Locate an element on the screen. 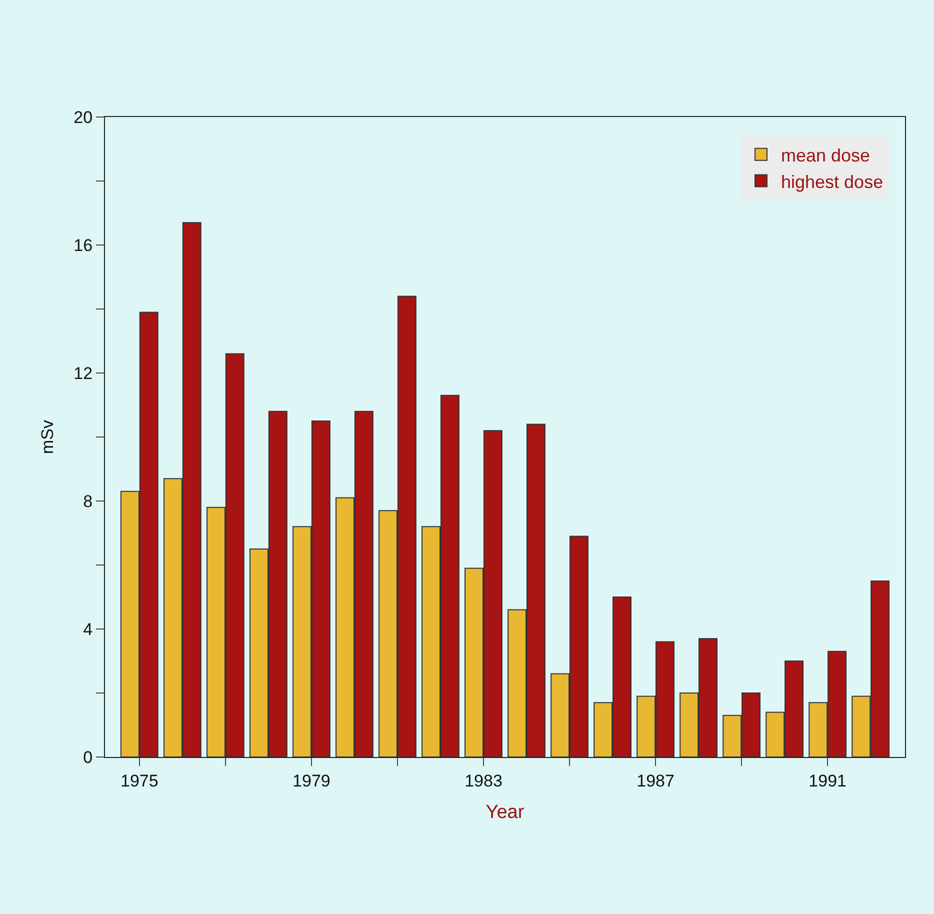  y-tick-label: 20 is located at coordinates (83, 117).